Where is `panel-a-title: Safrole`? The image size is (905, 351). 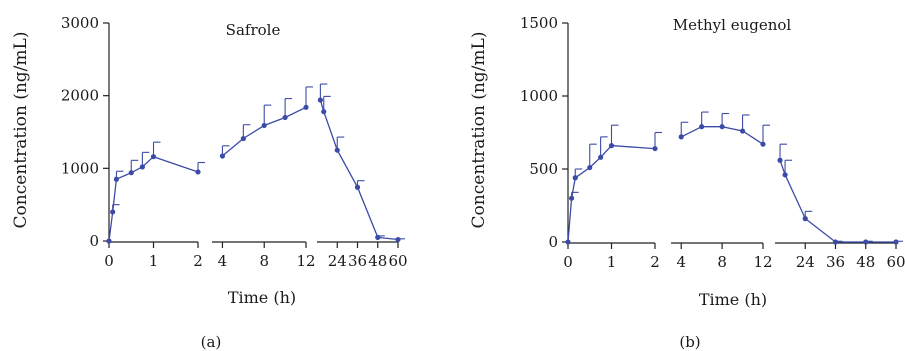
panel-a-title: Safrole is located at coordinates (253, 30).